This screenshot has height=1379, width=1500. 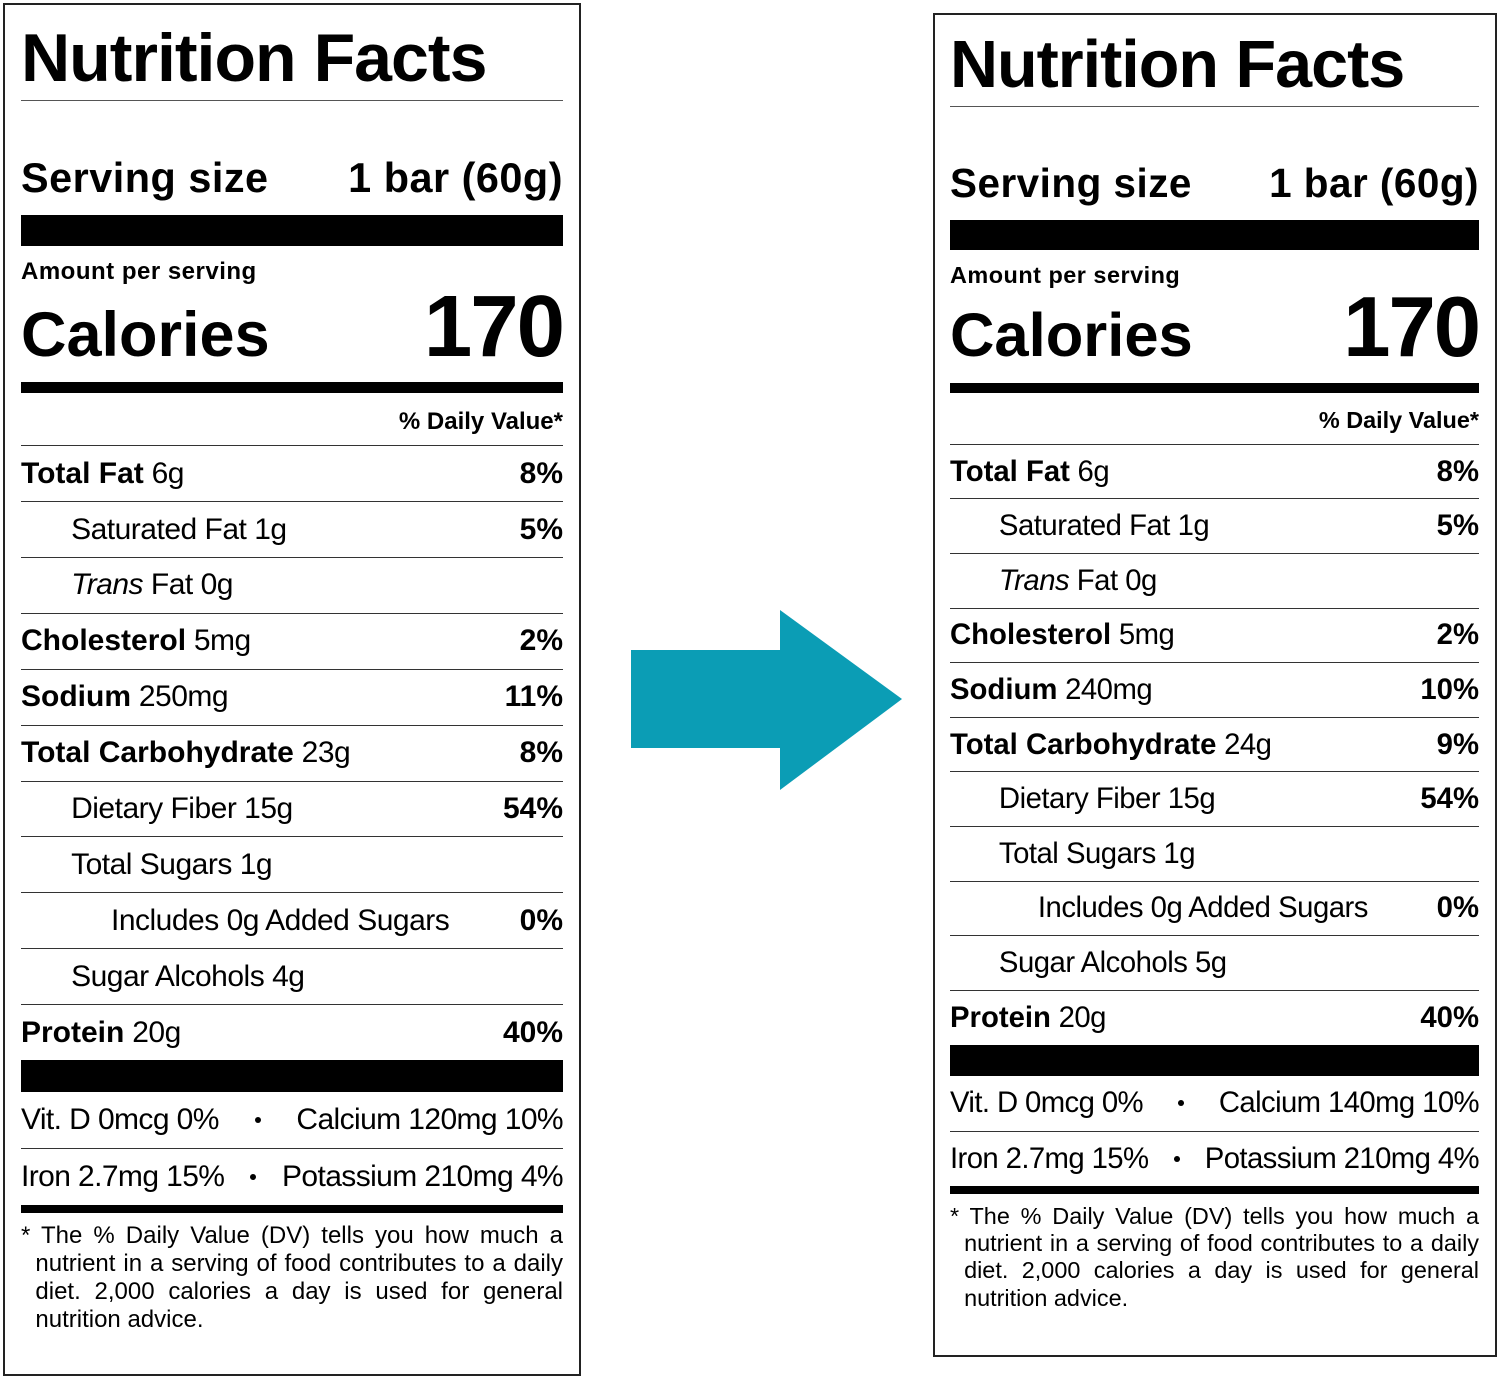 I want to click on nutrient-amount: 5mg, so click(x=1146, y=635).